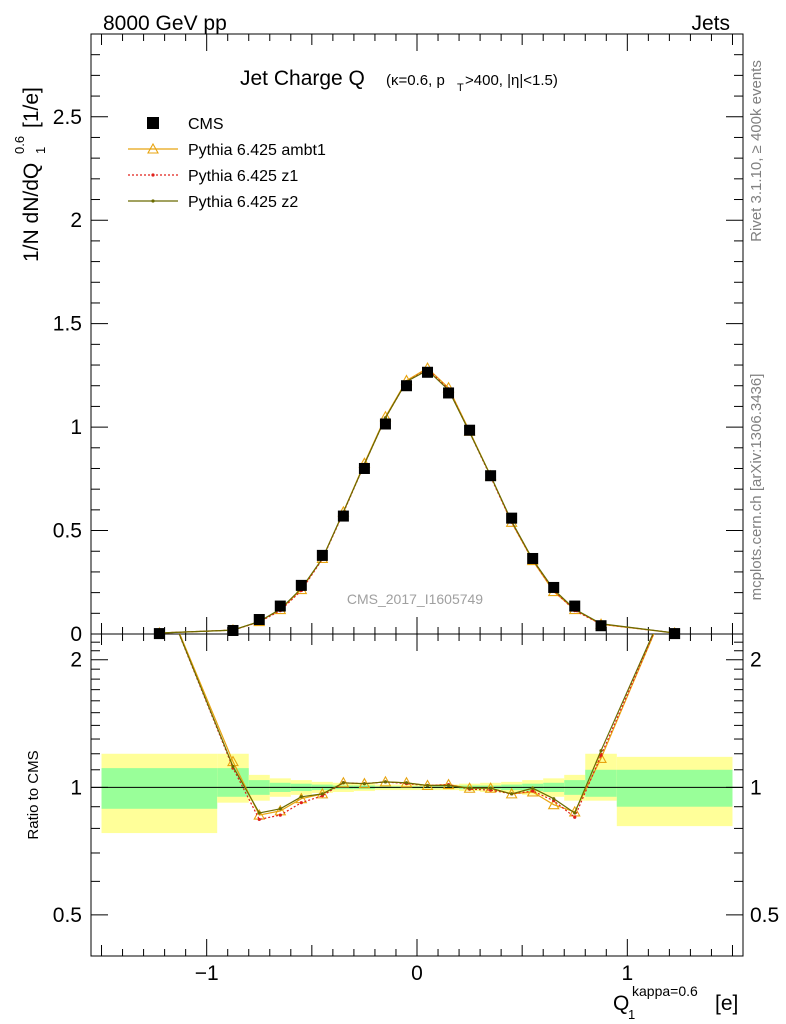 This screenshot has height=1024, width=786. What do you see at coordinates (76, 220) in the screenshot?
I see `y-tick-label: 2` at bounding box center [76, 220].